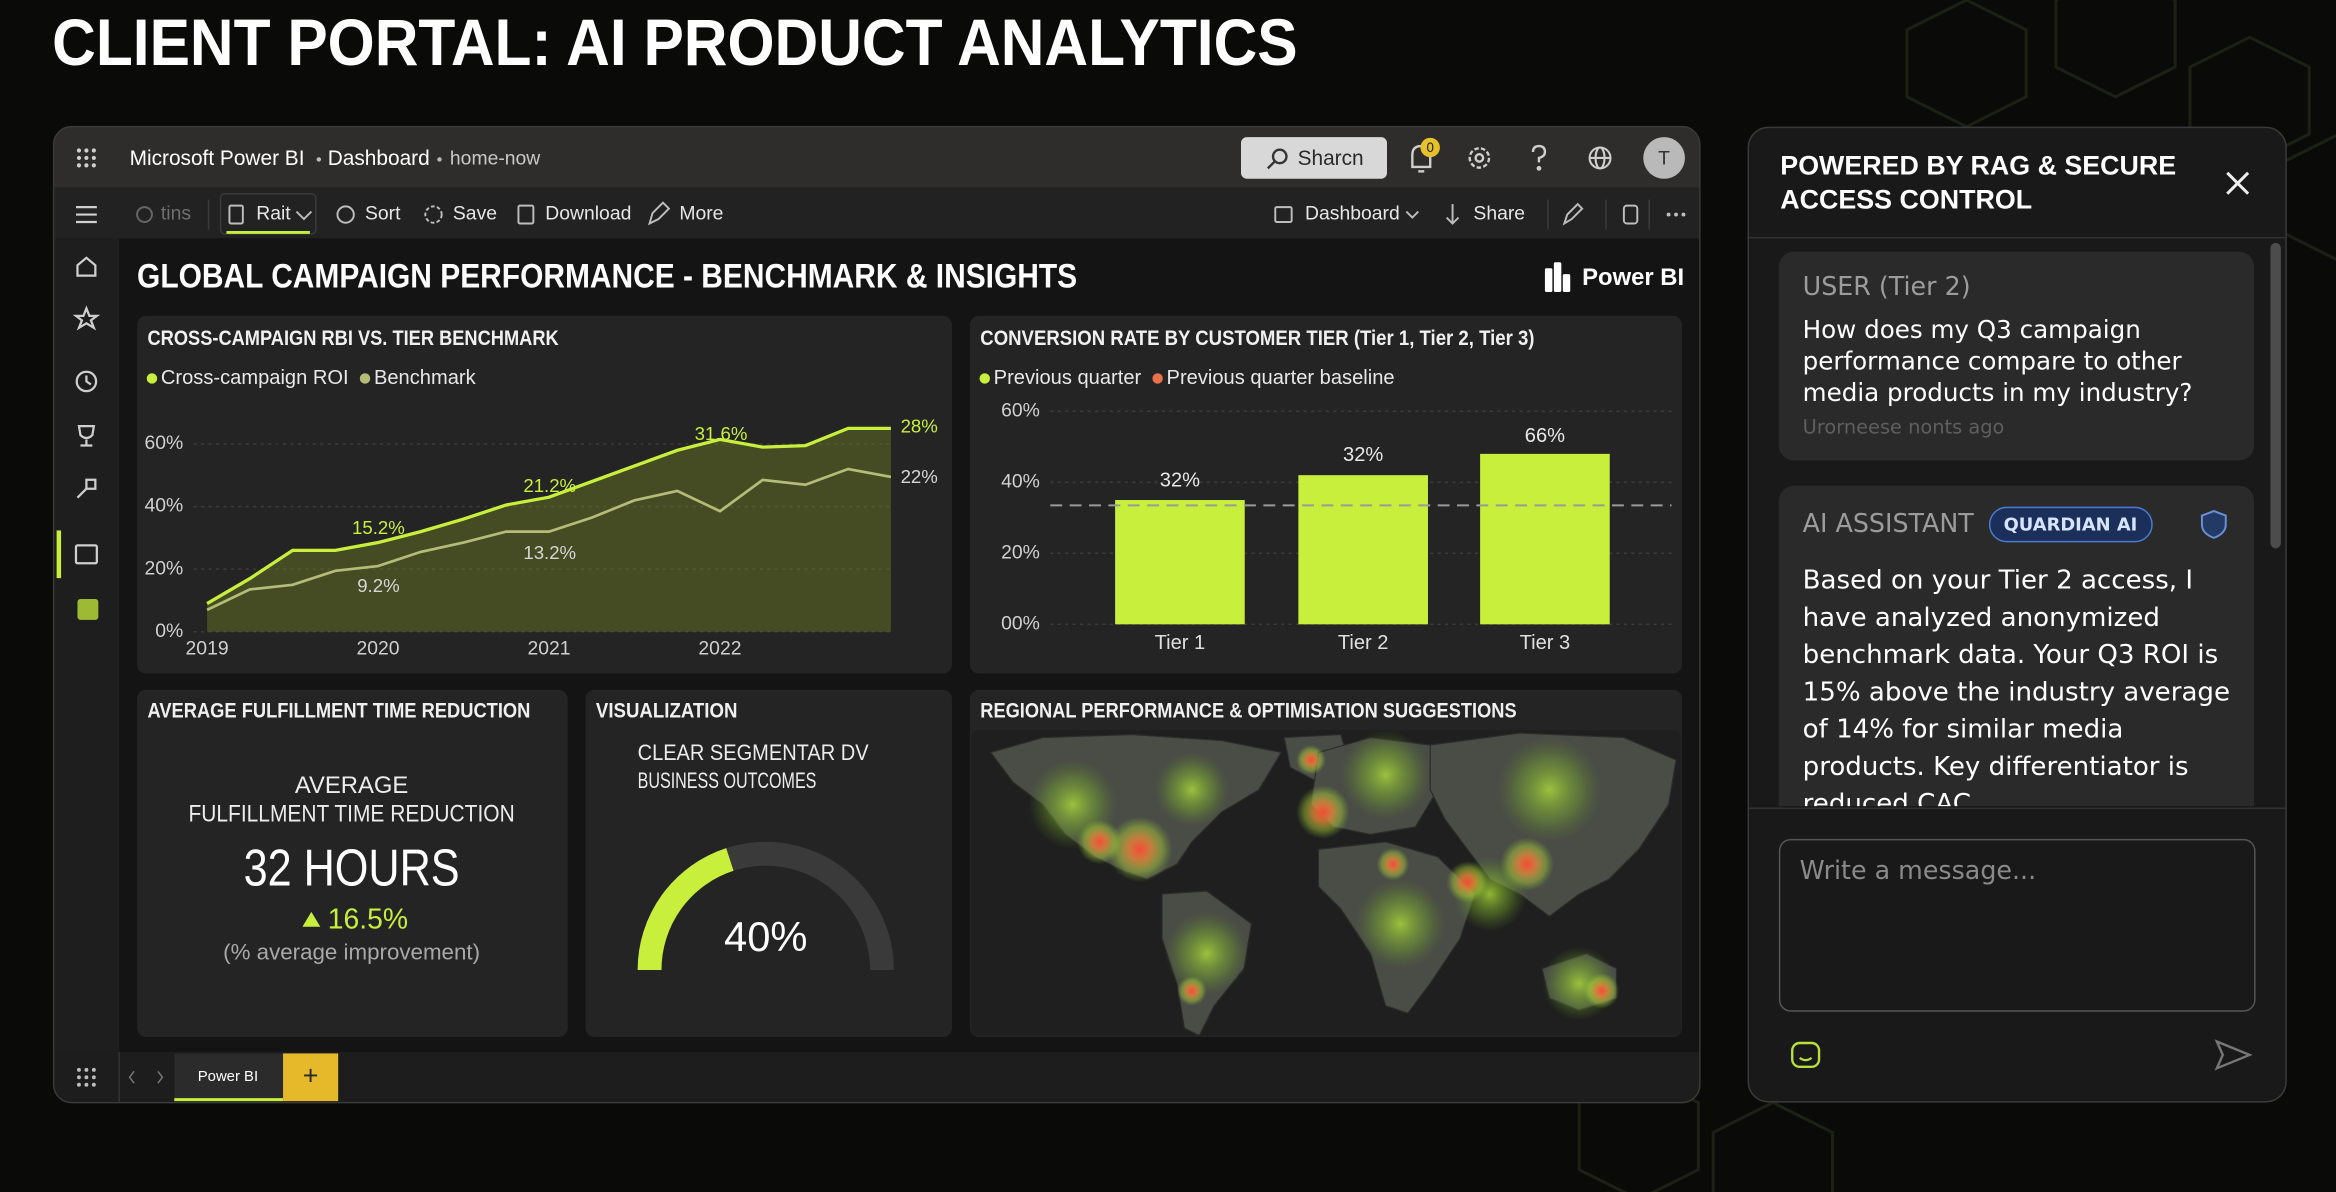 This screenshot has width=2336, height=1192. I want to click on send-button, so click(2233, 1055).